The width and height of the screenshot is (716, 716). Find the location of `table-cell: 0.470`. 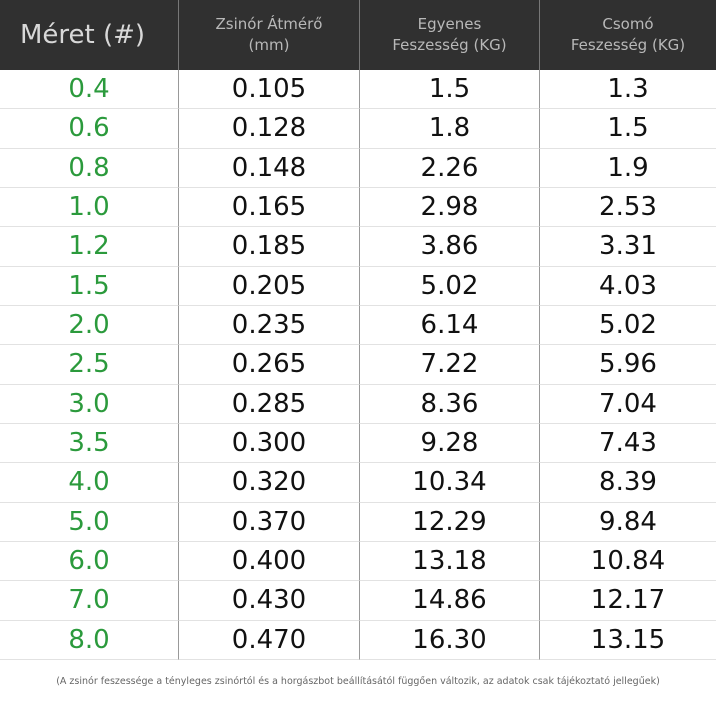

table-cell: 0.470 is located at coordinates (269, 640).